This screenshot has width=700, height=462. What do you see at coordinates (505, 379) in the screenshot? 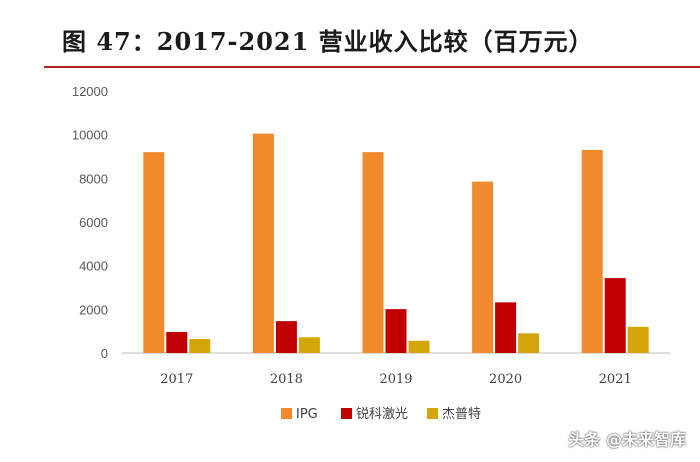
I see `x-tick-label: 2020` at bounding box center [505, 379].